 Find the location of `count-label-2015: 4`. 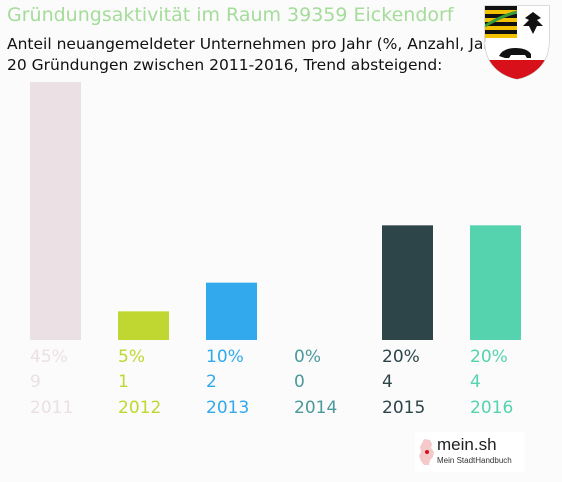

count-label-2015: 4 is located at coordinates (387, 382).